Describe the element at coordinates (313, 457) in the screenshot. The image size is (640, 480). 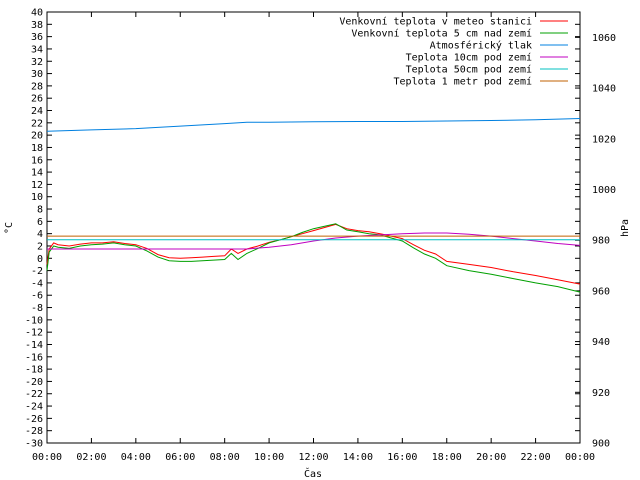
I see `x-tick-label: 12:00` at that location.